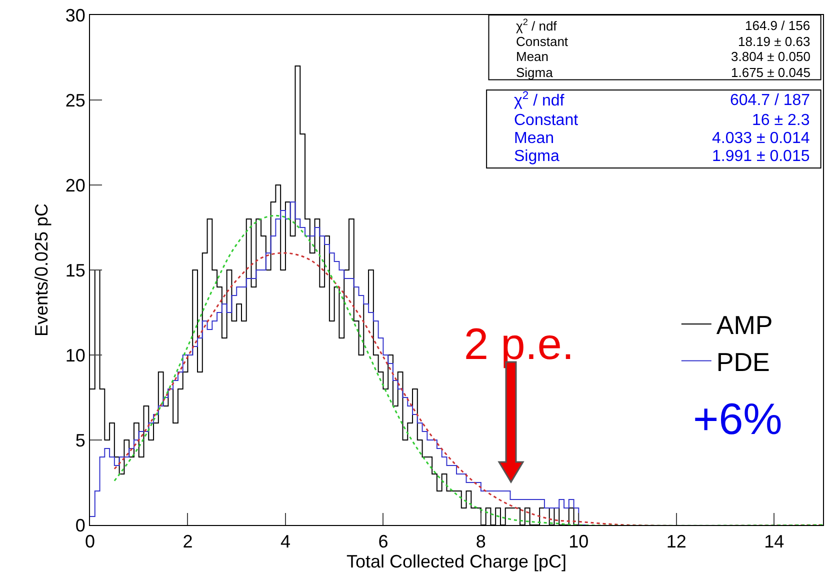  What do you see at coordinates (770, 100) in the screenshot?
I see `annotation: 604.7 / 187` at bounding box center [770, 100].